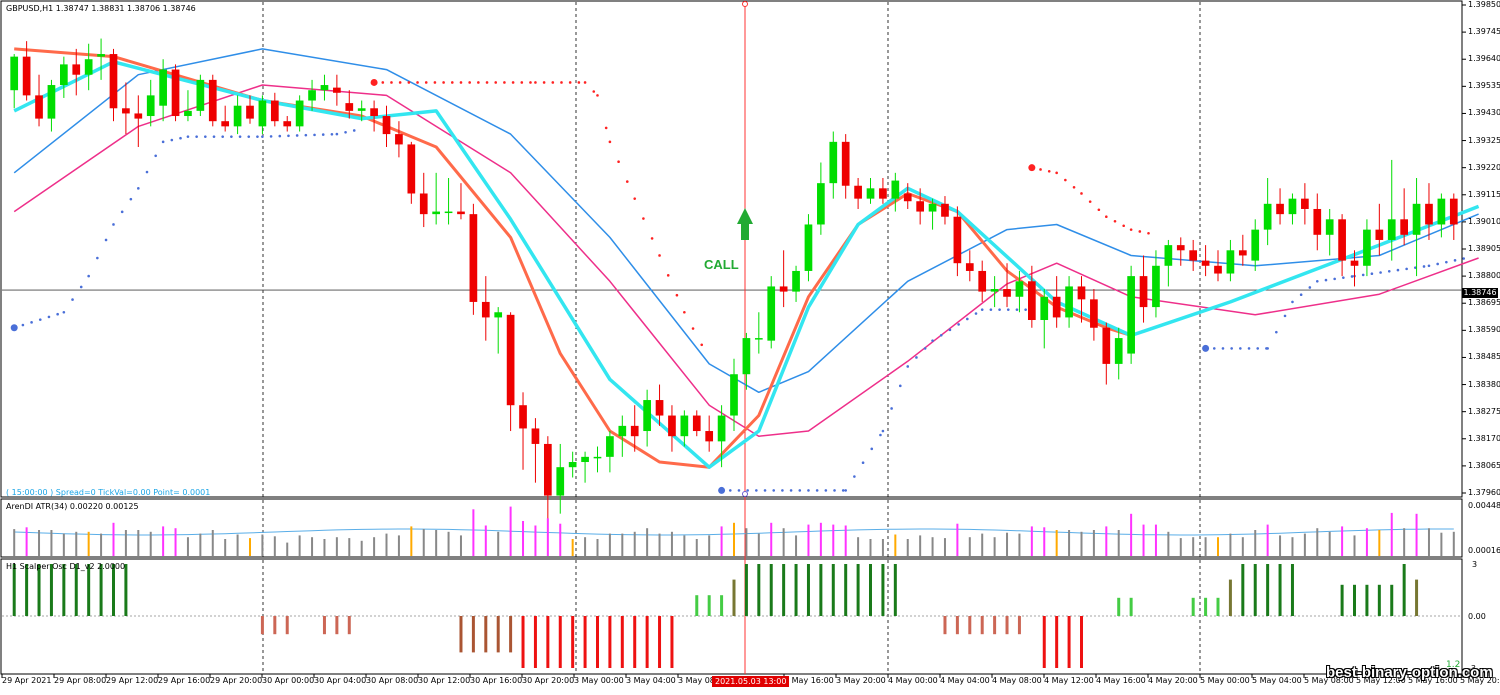 The image size is (1500, 695). What do you see at coordinates (1484, 550) in the screenshot?
I see `atr-level-low: 0.00016` at bounding box center [1484, 550].